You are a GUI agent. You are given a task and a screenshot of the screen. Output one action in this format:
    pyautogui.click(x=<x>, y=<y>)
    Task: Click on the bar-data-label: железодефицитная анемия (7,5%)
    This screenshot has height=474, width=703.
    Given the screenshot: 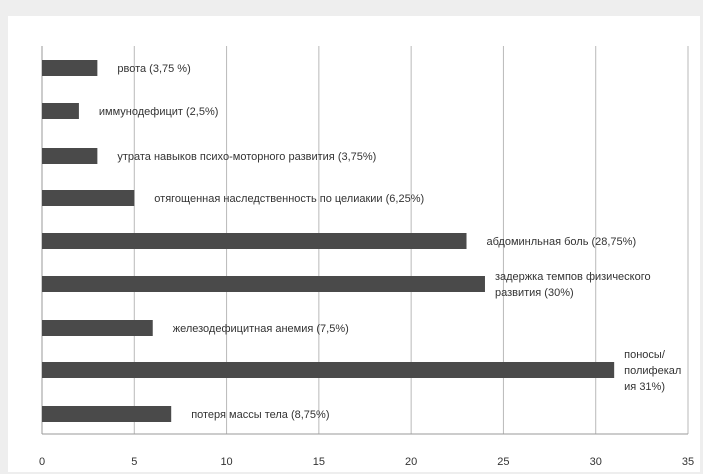 What is the action you would take?
    pyautogui.click(x=261, y=329)
    